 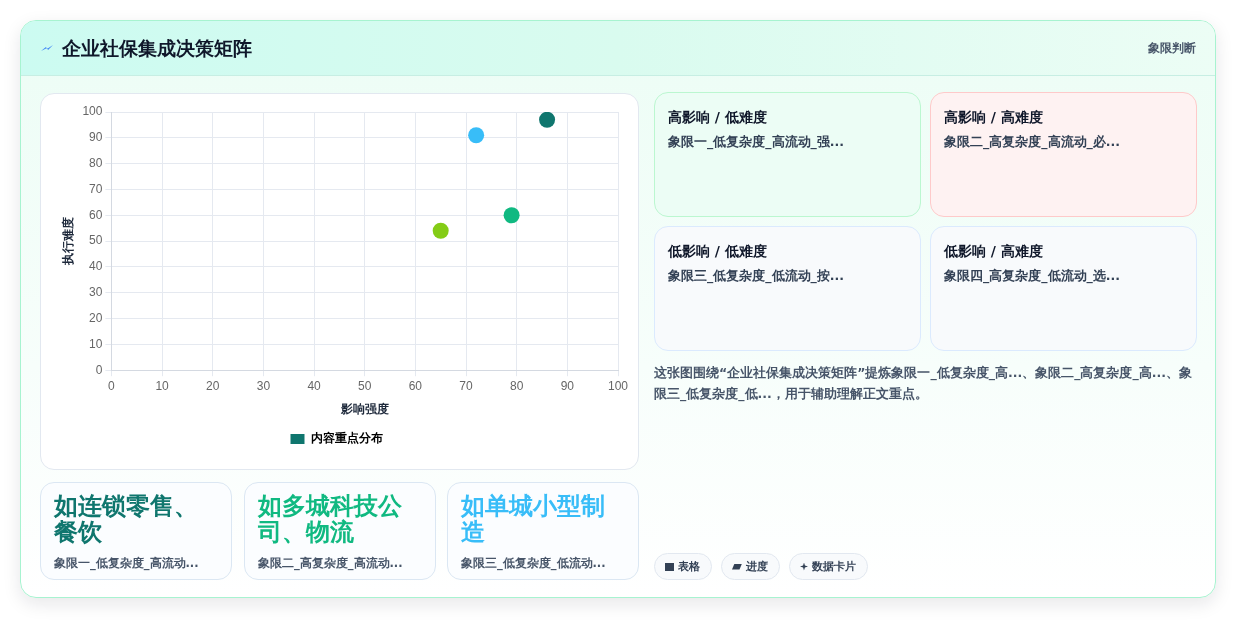 I want to click on text: 企业社保集成决策矩阵, so click(x=157, y=48).